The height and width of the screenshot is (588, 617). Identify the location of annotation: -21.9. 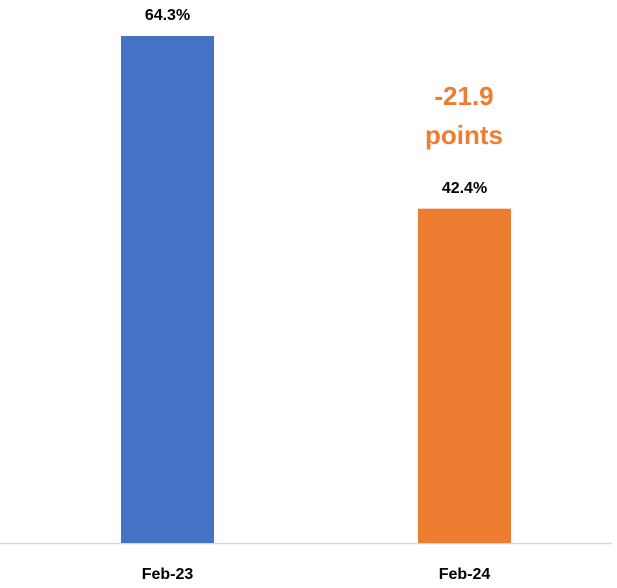
(463, 96).